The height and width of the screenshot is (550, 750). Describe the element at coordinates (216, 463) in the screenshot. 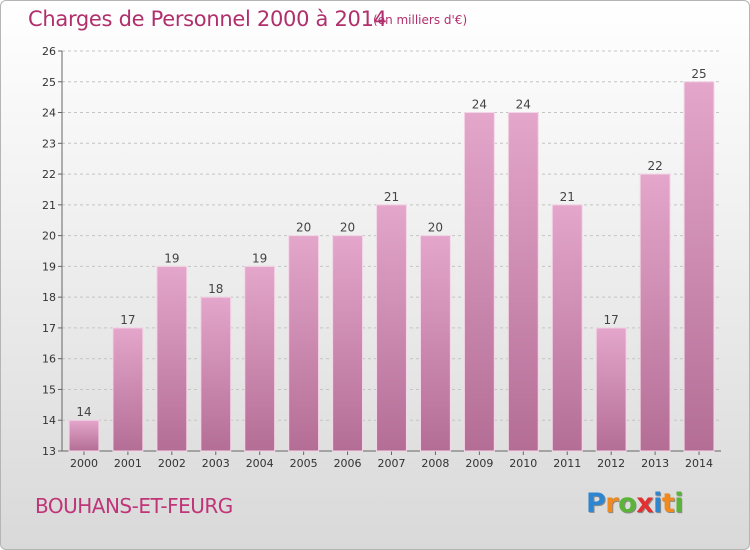

I see `x-tick-label: 2003` at that location.